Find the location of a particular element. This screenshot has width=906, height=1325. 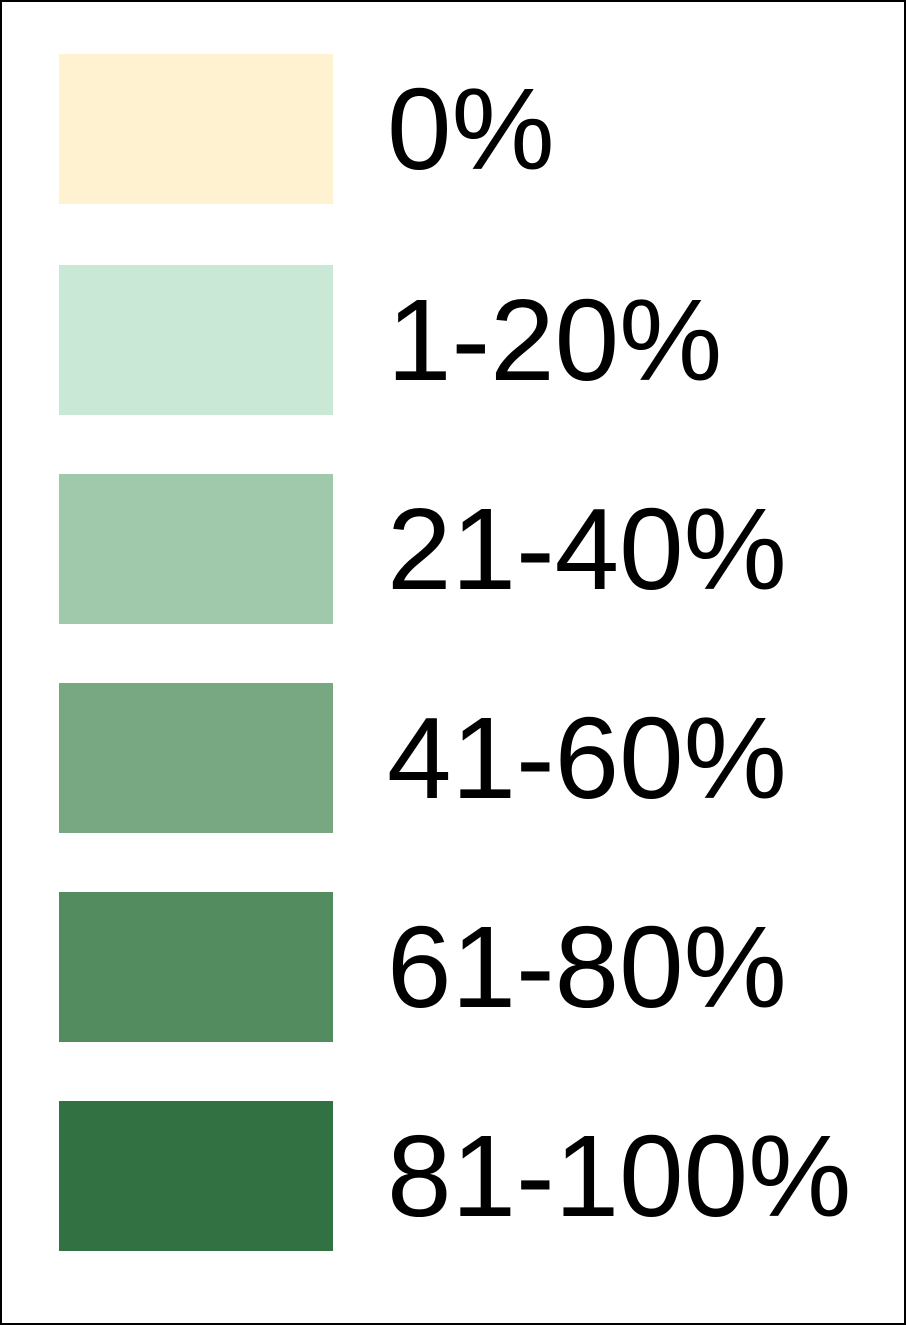

legend-item-4: 61-80% is located at coordinates (452, 968).